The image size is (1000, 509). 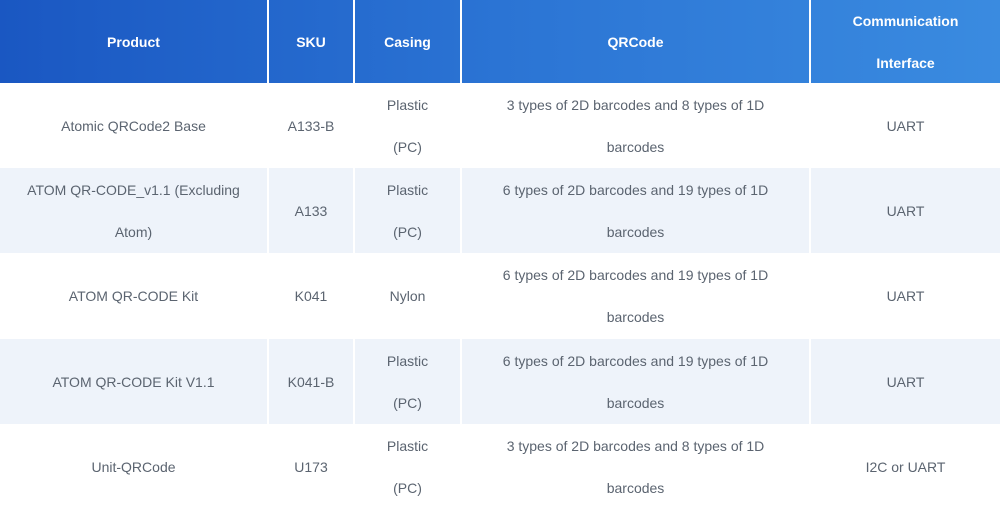 I want to click on cell-product: ATOM QR-CODE Kit, so click(x=134, y=296).